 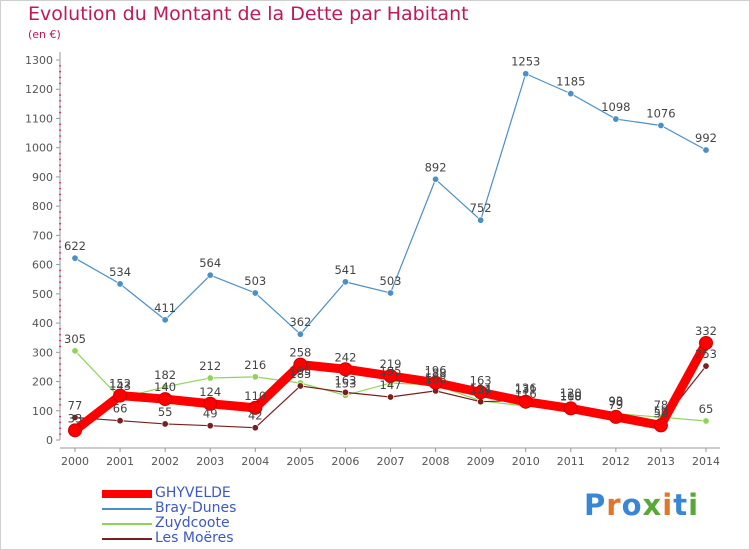 I want to click on data-label-ghyvelde: 242, so click(x=345, y=357).